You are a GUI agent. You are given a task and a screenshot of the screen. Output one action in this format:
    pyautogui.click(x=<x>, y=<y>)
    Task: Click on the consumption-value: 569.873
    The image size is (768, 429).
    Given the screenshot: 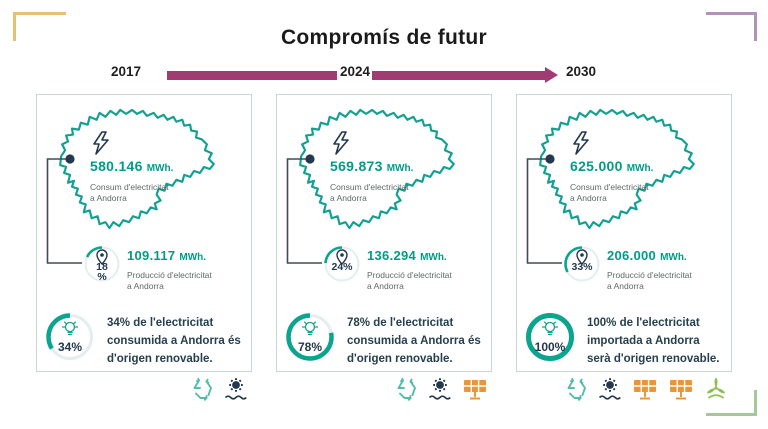 What is the action you would take?
    pyautogui.click(x=356, y=166)
    